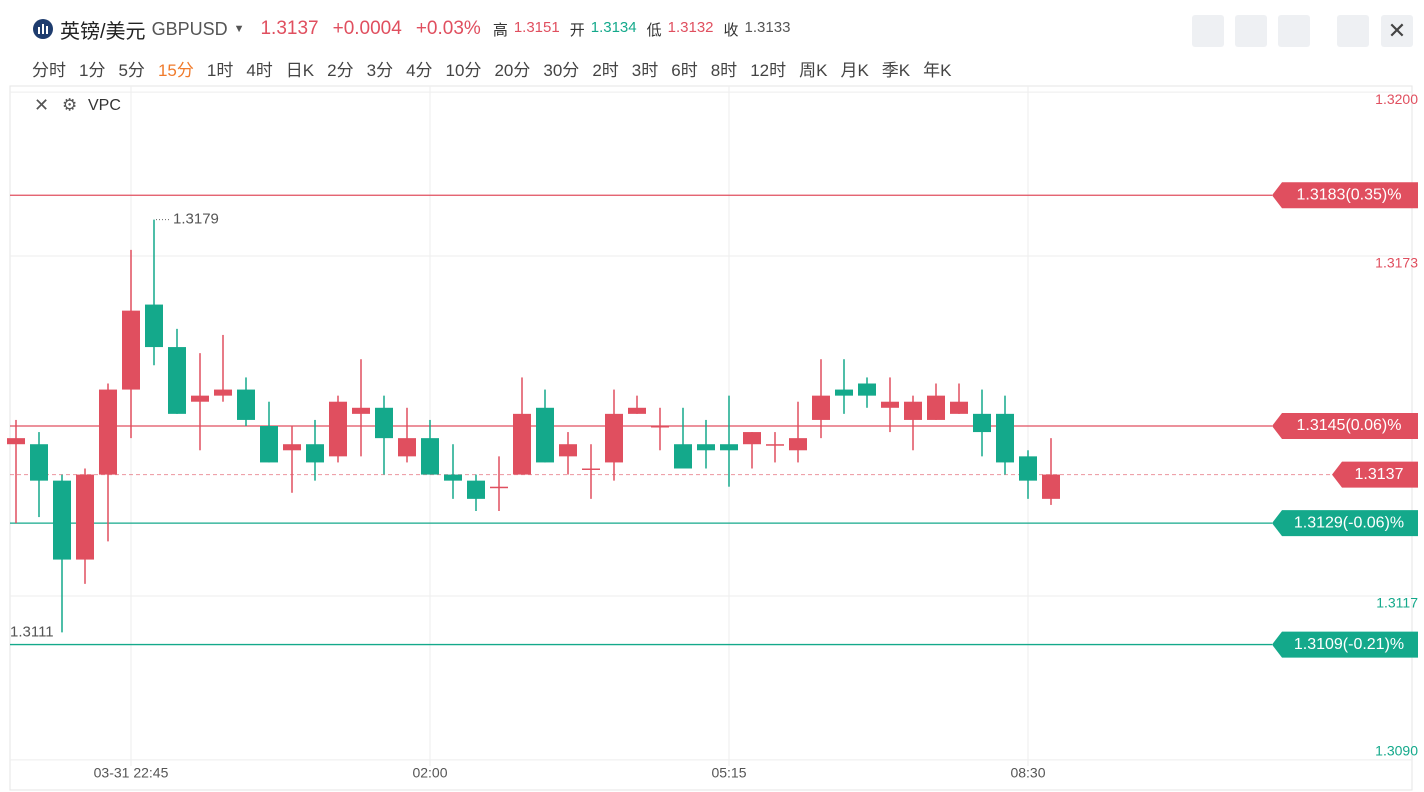 The height and width of the screenshot is (792, 1424). I want to click on stat-label: 高, so click(500, 30).